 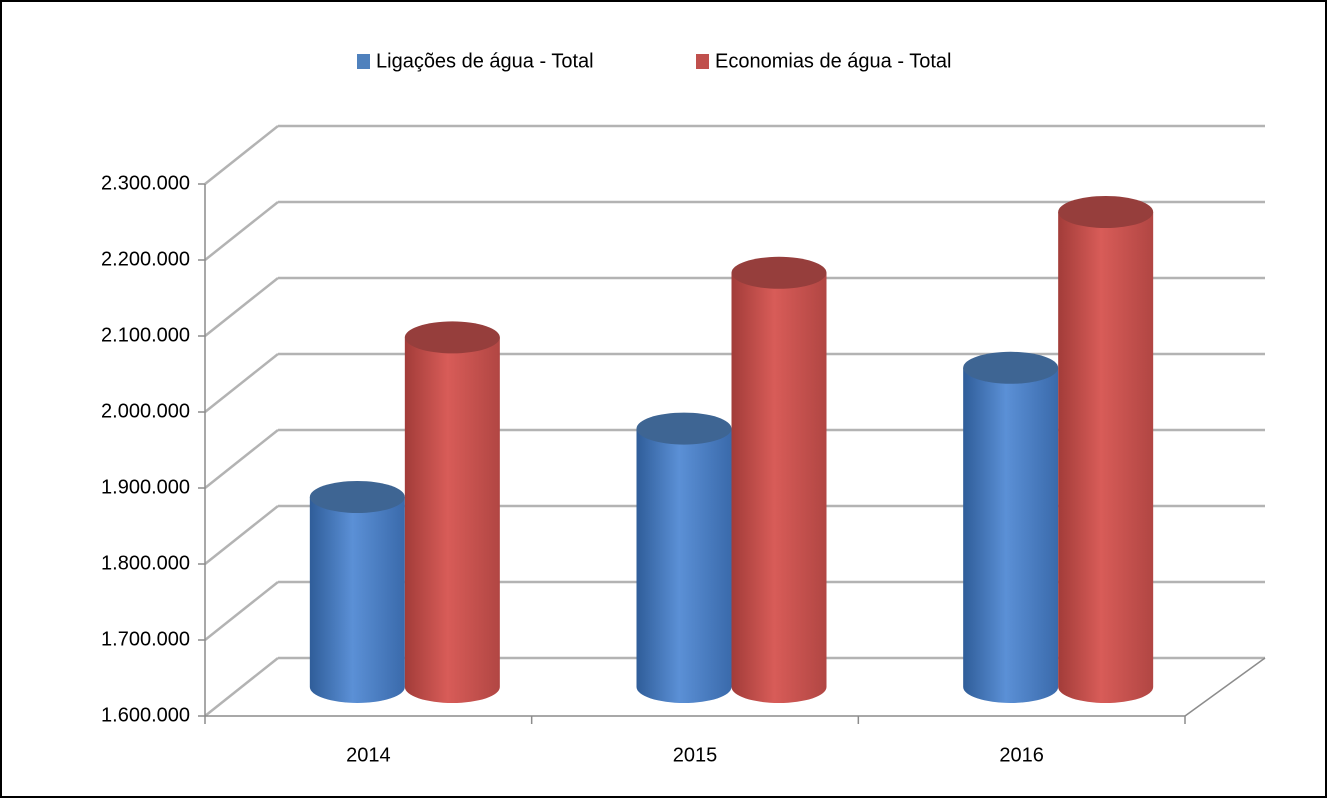 What do you see at coordinates (145, 183) in the screenshot?
I see `y-tick-label: 2.300.000` at bounding box center [145, 183].